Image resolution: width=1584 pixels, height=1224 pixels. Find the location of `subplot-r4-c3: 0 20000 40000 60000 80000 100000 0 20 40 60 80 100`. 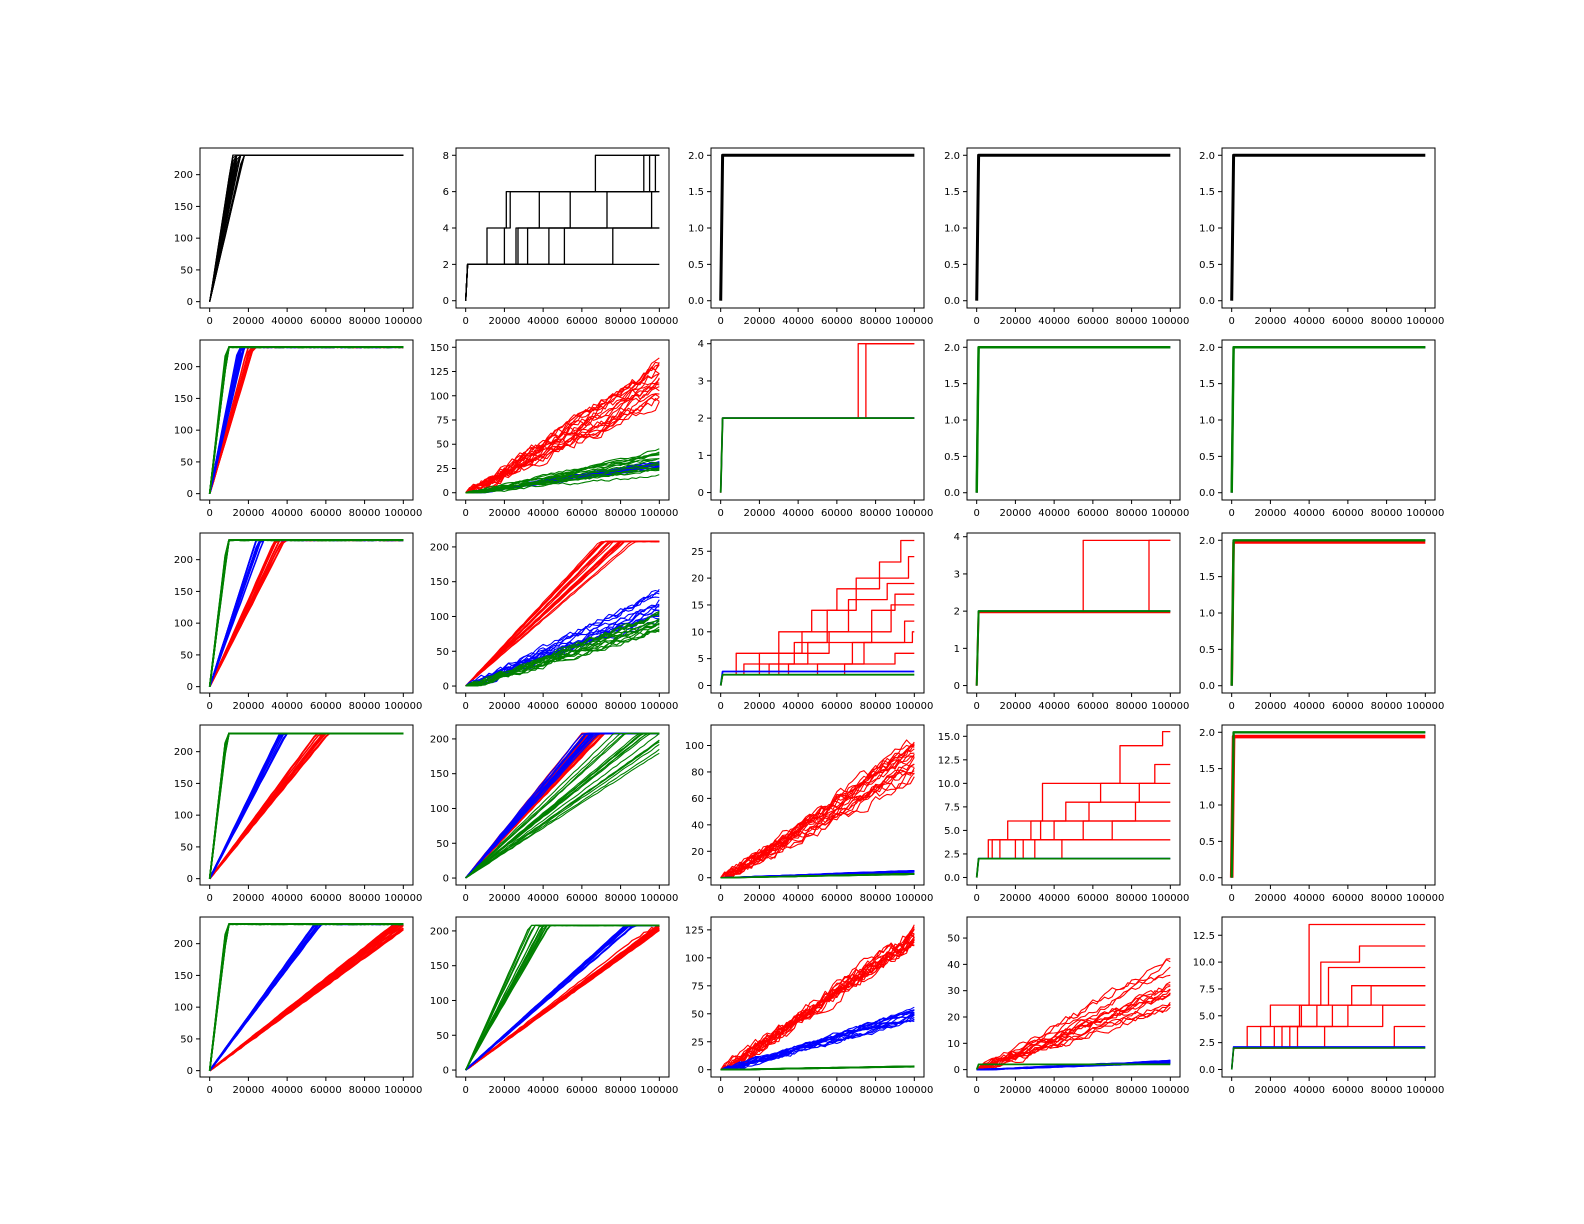

subplot-r4-c3: 0 20000 40000 60000 80000 100000 0 20 40 60 80 100 is located at coordinates (809, 814).